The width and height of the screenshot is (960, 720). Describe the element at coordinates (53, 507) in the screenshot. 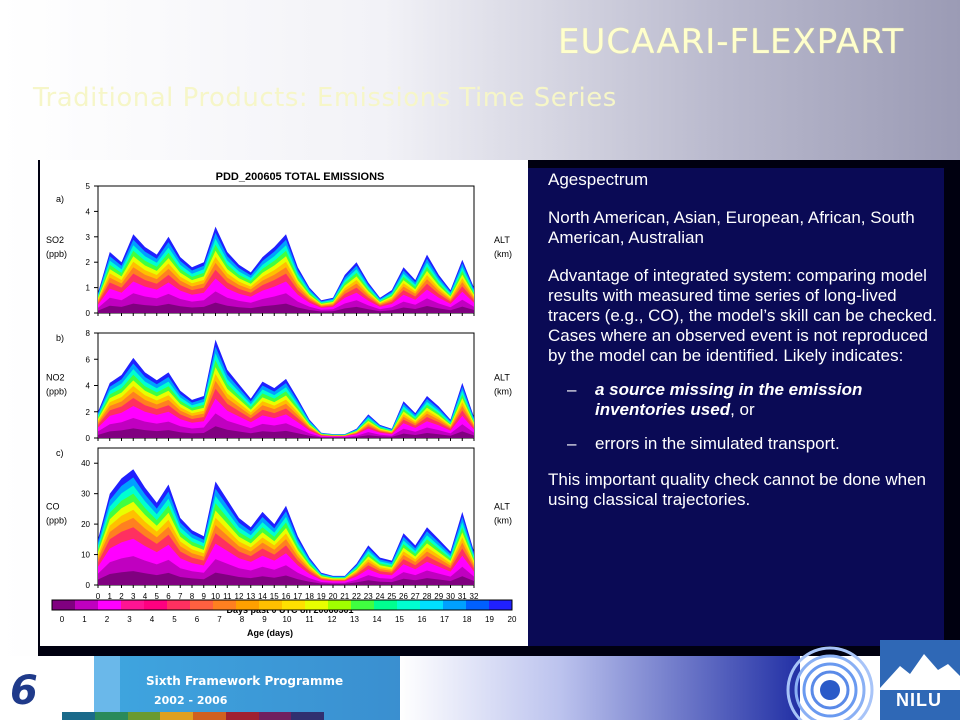

I see `species-label: CO` at that location.